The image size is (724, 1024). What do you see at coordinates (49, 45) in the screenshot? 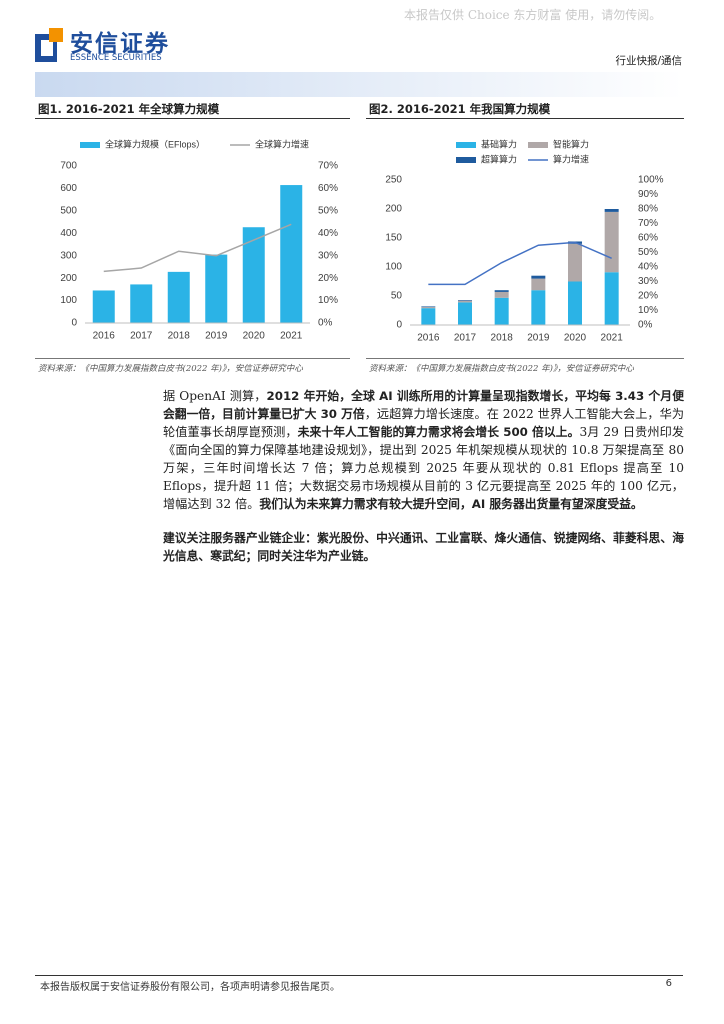
I see `logo-icon` at bounding box center [49, 45].